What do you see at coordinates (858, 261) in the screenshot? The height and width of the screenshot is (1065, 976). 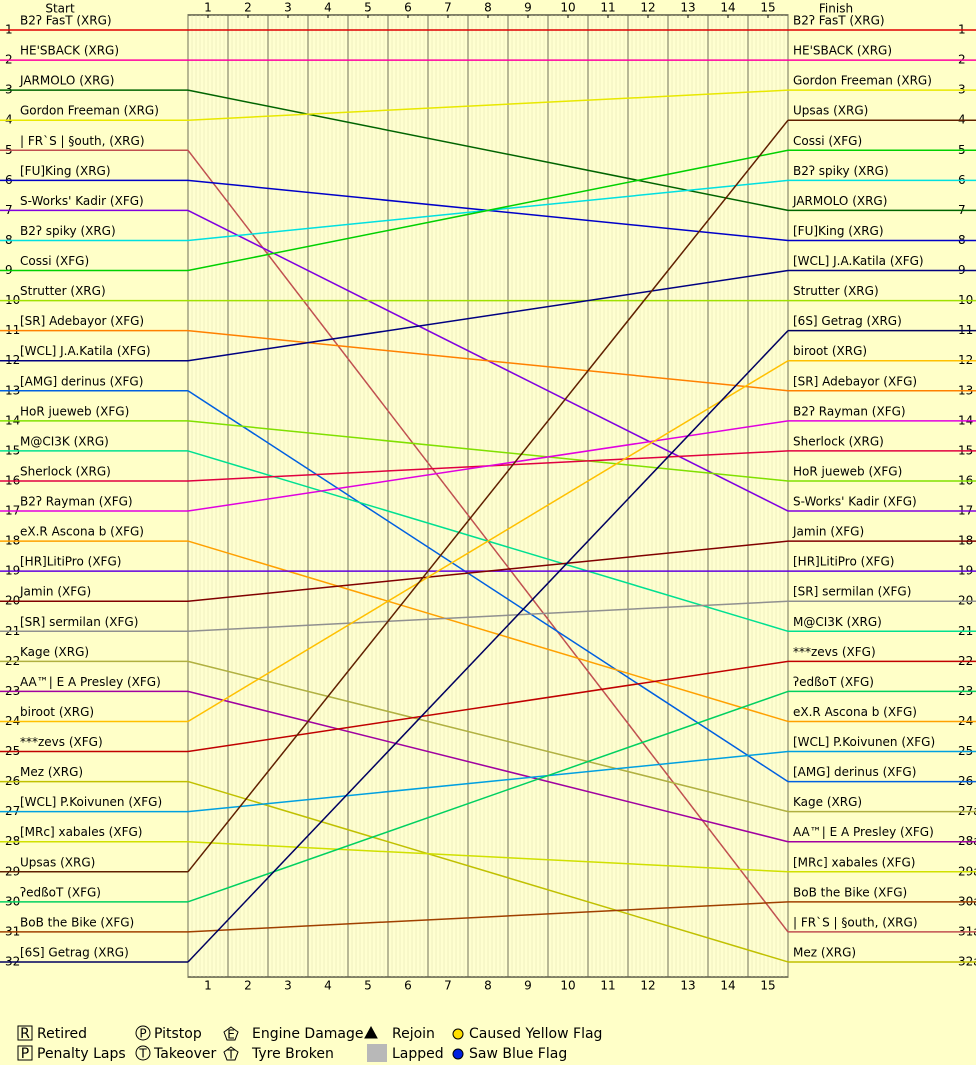 I see `finish-name: [WCL] J.A.Katila (XFG)` at bounding box center [858, 261].